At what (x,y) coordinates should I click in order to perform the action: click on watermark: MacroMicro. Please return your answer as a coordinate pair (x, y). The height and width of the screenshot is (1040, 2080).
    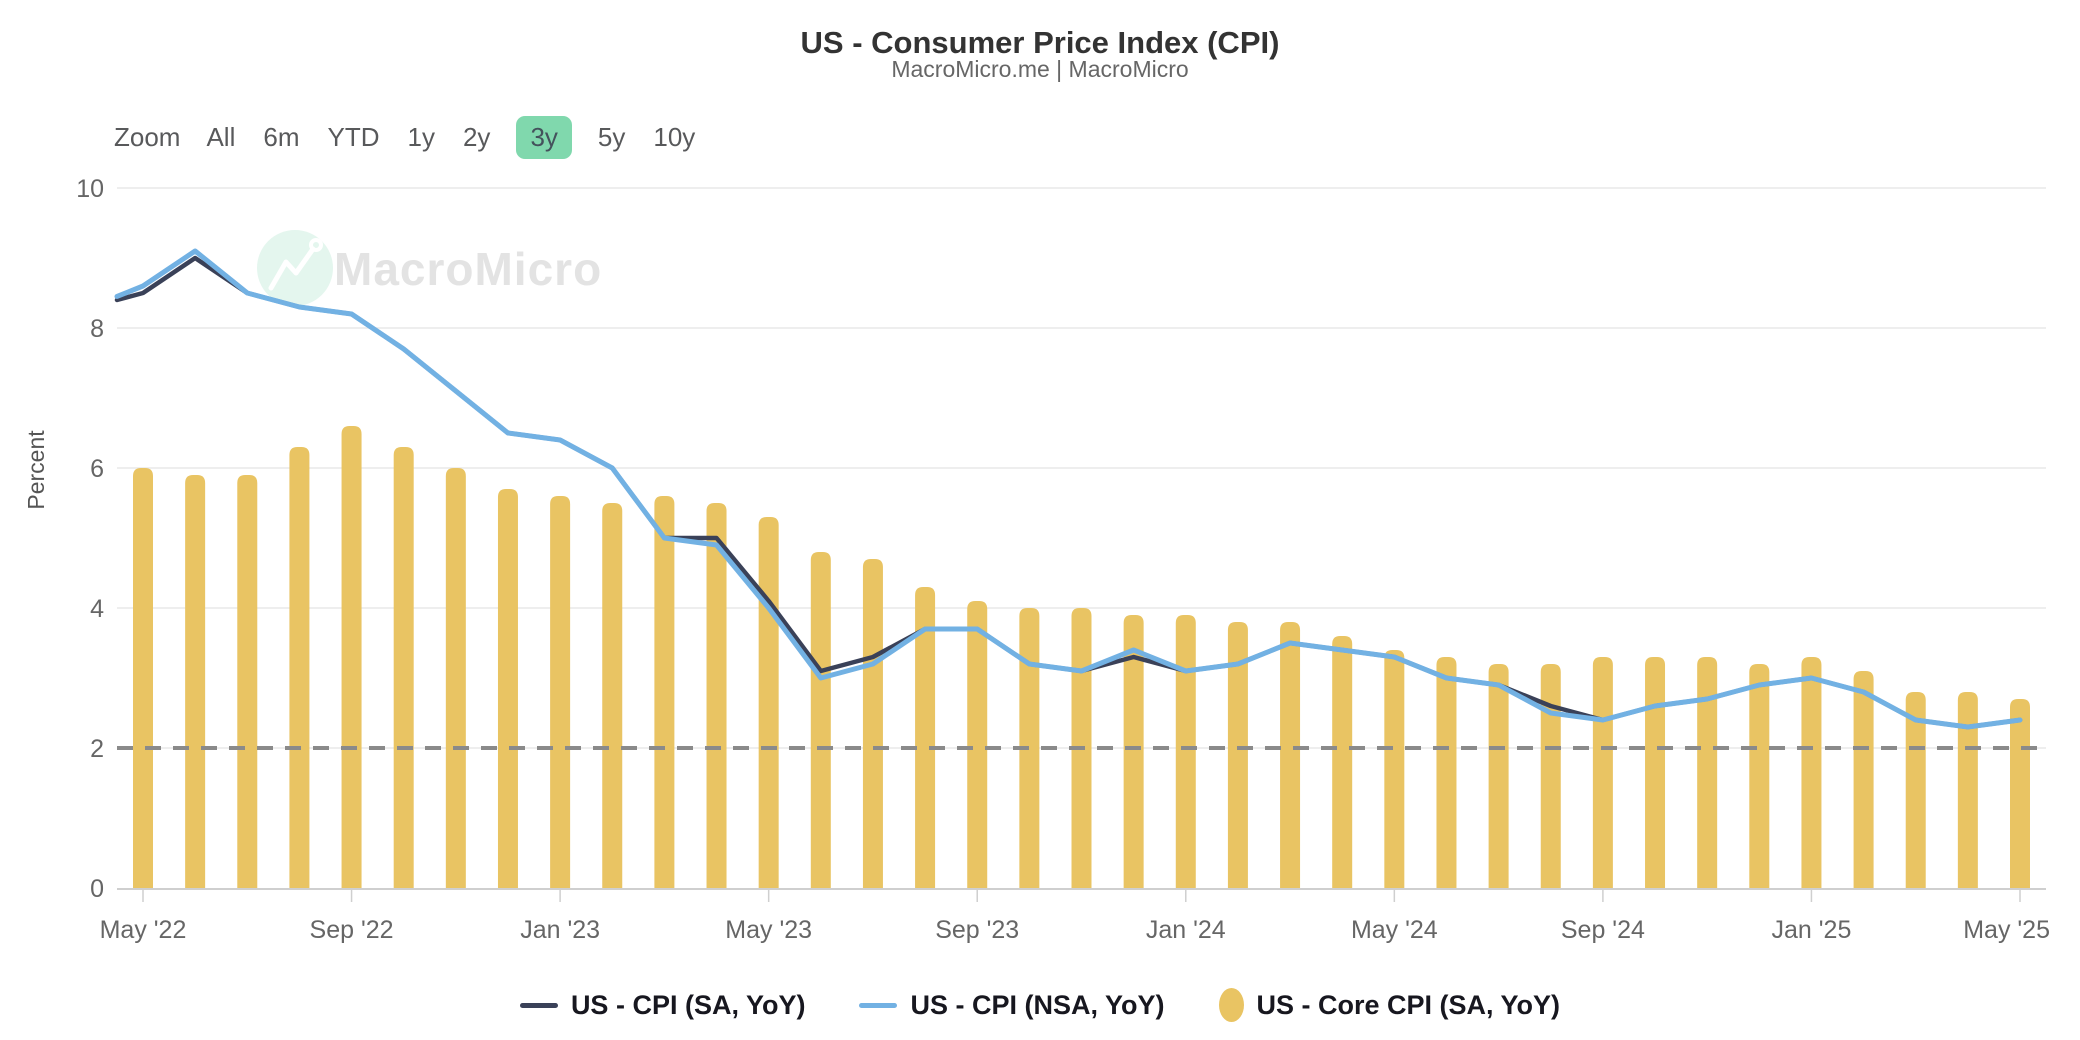
    Looking at the image, I should click on (429, 268).